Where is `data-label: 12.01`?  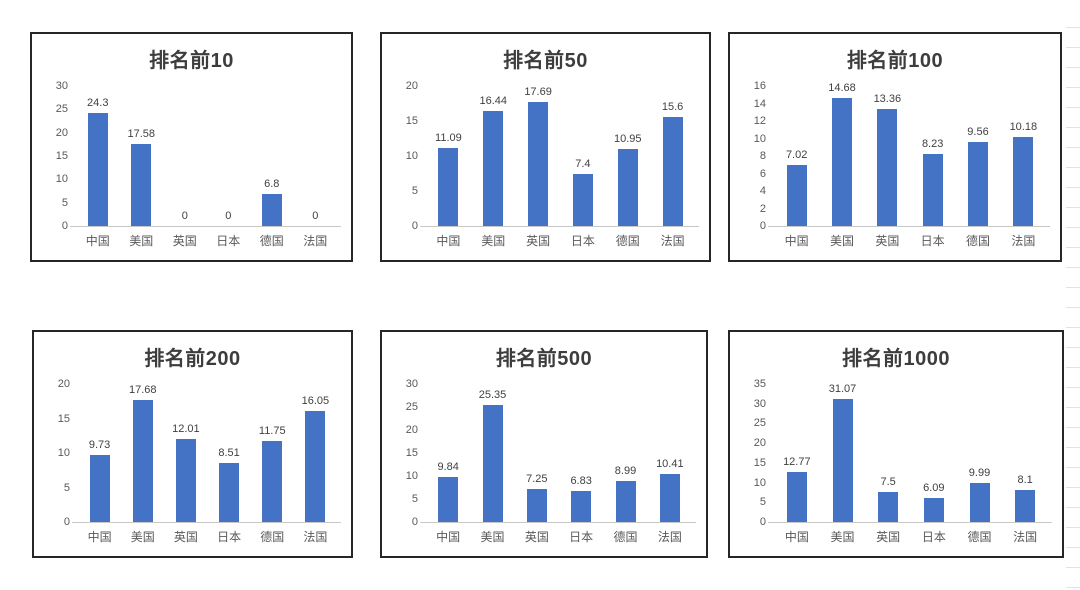
data-label: 12.01 is located at coordinates (186, 429).